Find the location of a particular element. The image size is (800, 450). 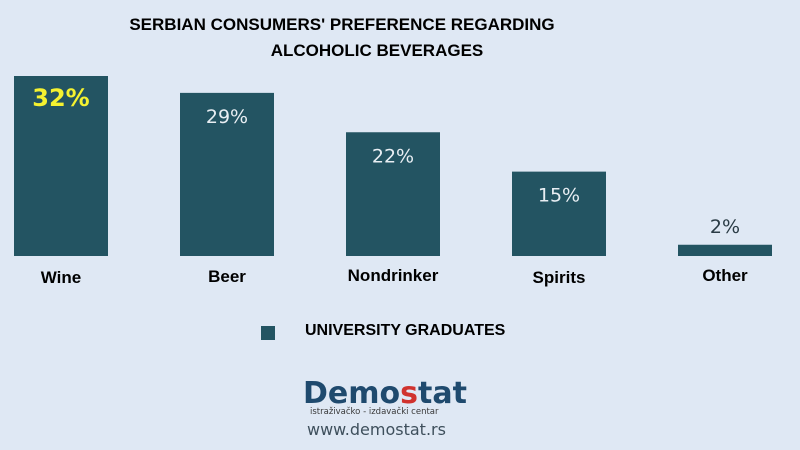

category-labels-group: Wine Beer Nondrinker Spirits Other is located at coordinates (394, 276).